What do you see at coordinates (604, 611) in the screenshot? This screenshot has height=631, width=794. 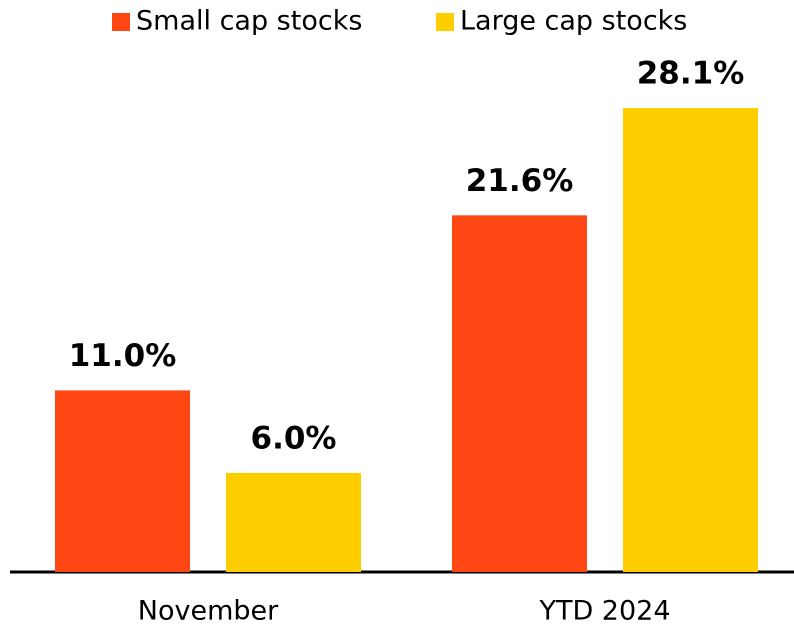 I see `x-tick-label: YTD 2024` at bounding box center [604, 611].